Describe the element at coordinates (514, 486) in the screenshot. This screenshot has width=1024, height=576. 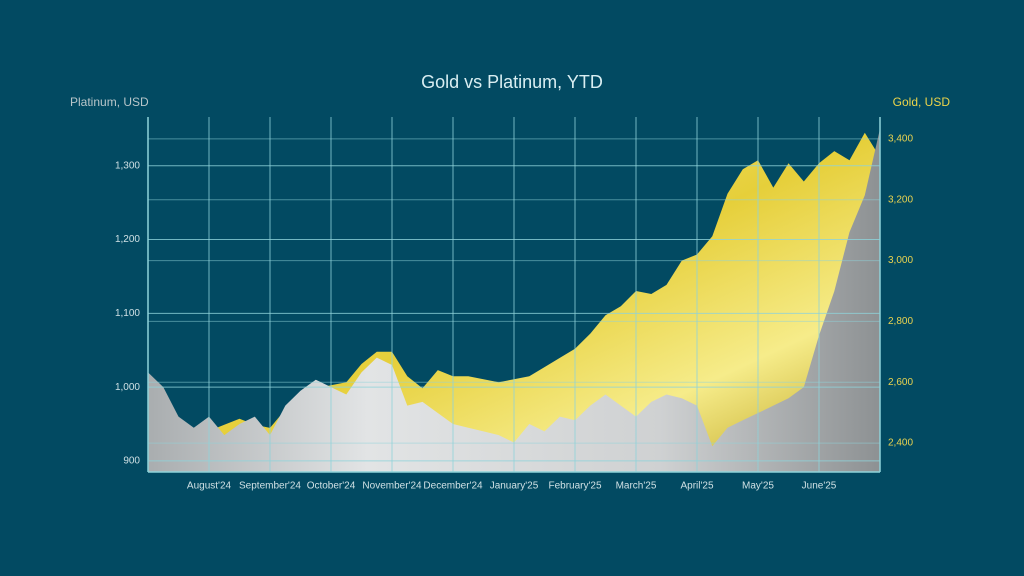
I see `x-tick-label: January'25` at that location.